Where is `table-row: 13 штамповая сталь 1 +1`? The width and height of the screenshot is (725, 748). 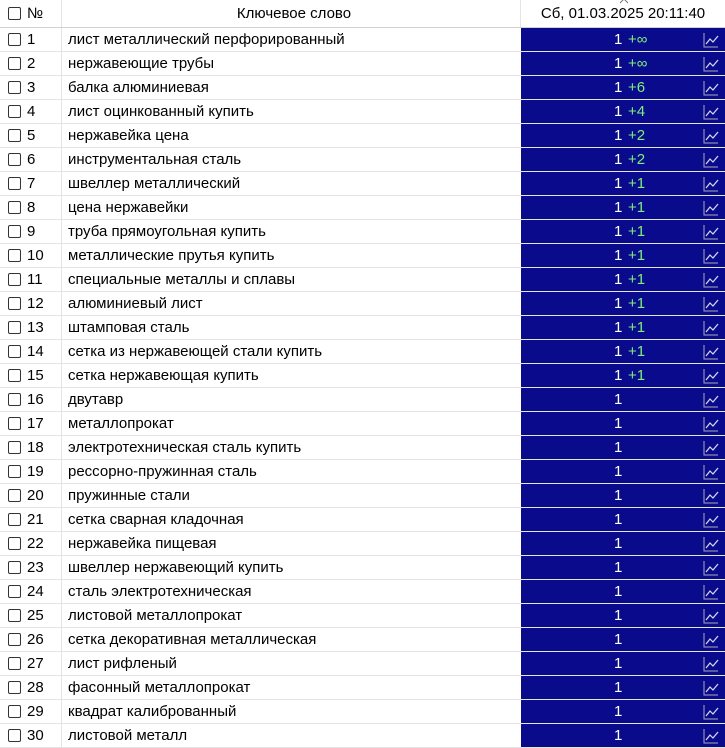
table-row: 13 штамповая сталь 1 +1 is located at coordinates (362, 328).